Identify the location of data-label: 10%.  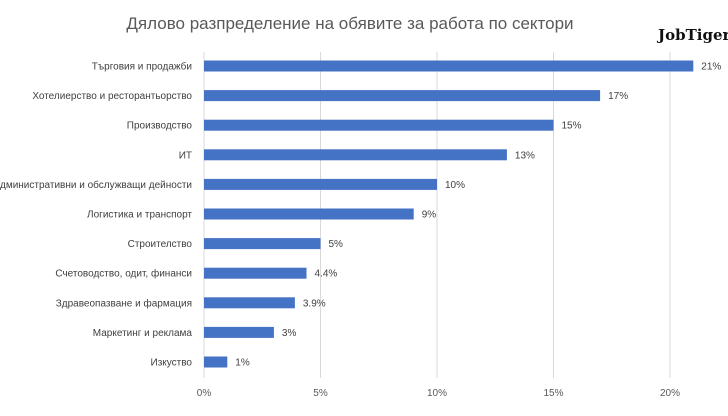
(455, 185).